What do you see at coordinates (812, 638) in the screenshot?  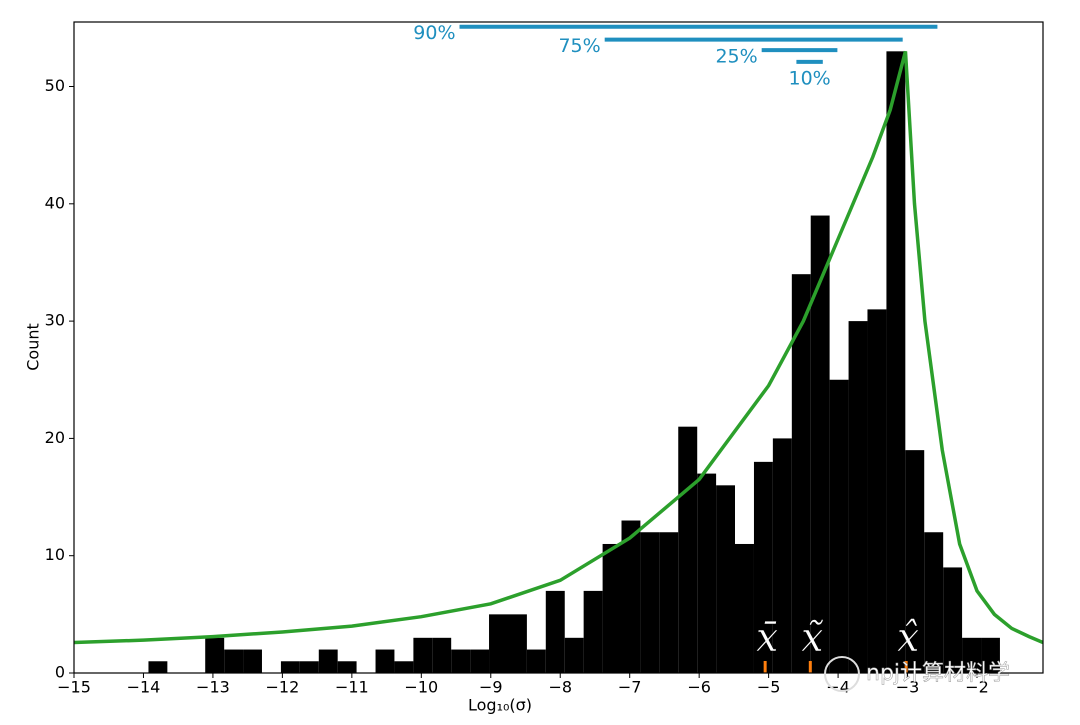 I see `marker-label: x̃` at bounding box center [812, 638].